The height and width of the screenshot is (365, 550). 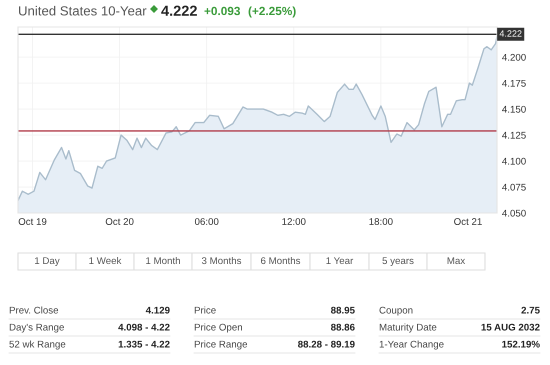 I want to click on text: 52 wk Range, so click(x=37, y=345).